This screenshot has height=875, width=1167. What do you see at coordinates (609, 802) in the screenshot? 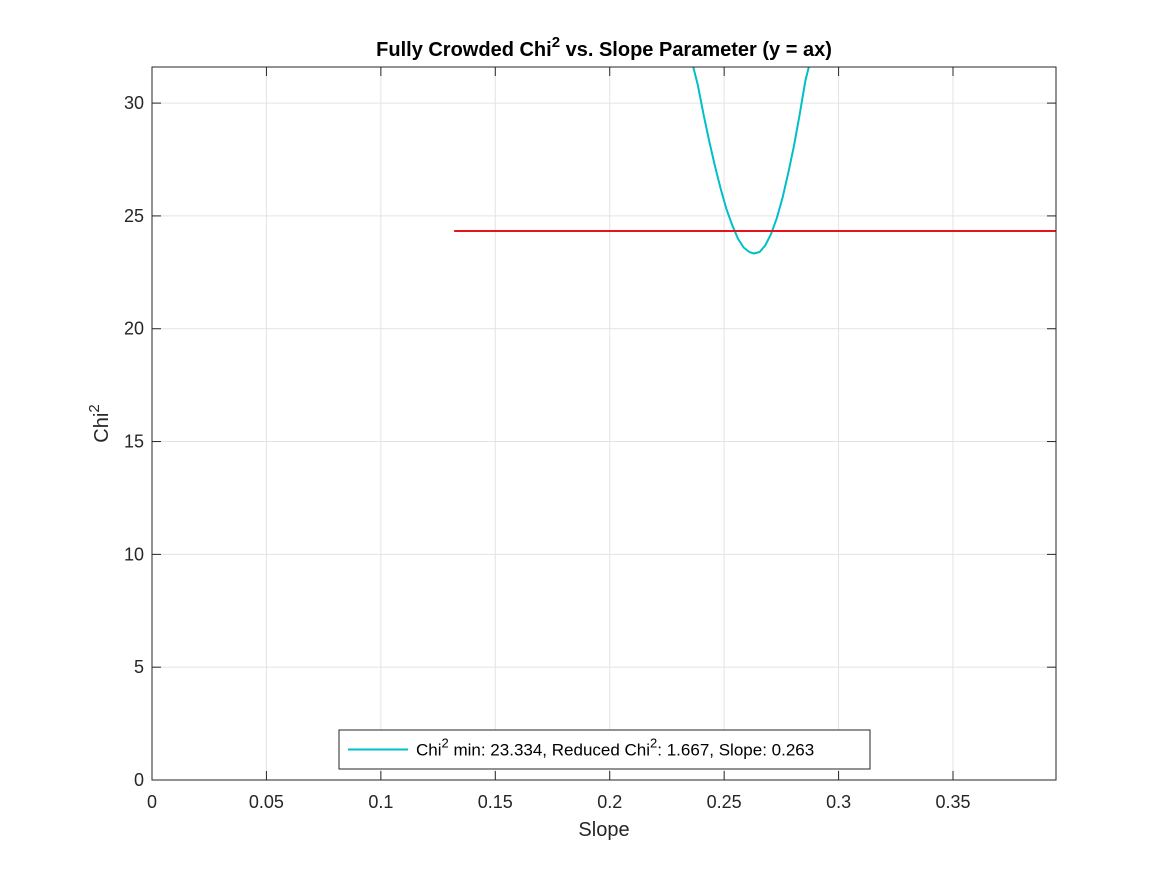
I see `x-tick-label: 0.2` at bounding box center [609, 802].